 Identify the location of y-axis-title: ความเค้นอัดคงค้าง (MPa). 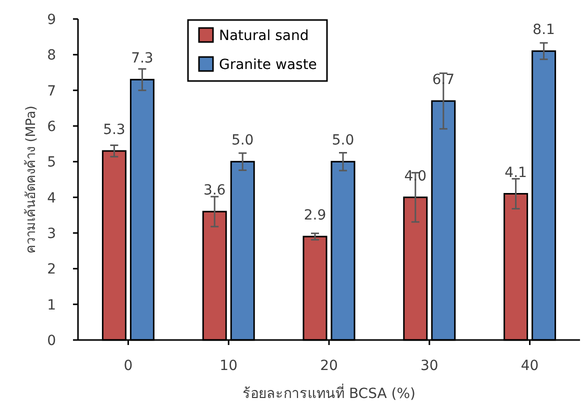
(31, 180).